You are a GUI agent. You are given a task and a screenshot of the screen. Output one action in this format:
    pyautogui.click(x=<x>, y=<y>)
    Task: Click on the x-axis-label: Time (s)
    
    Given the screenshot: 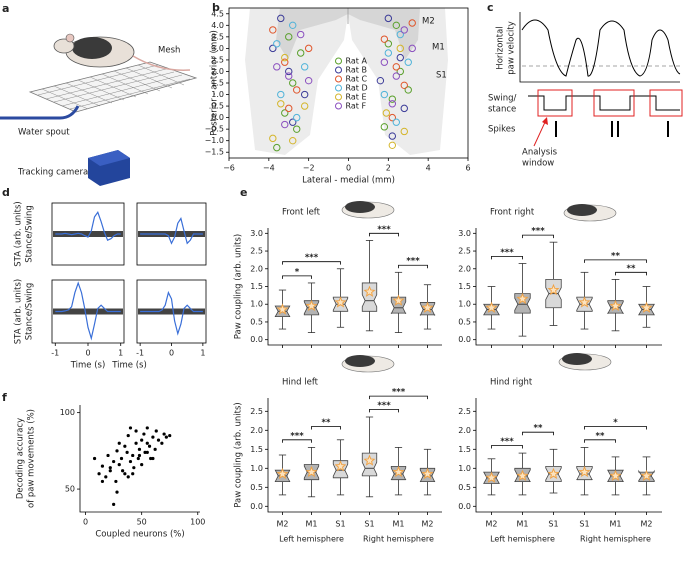 What is the action you would take?
    pyautogui.click(x=88, y=366)
    